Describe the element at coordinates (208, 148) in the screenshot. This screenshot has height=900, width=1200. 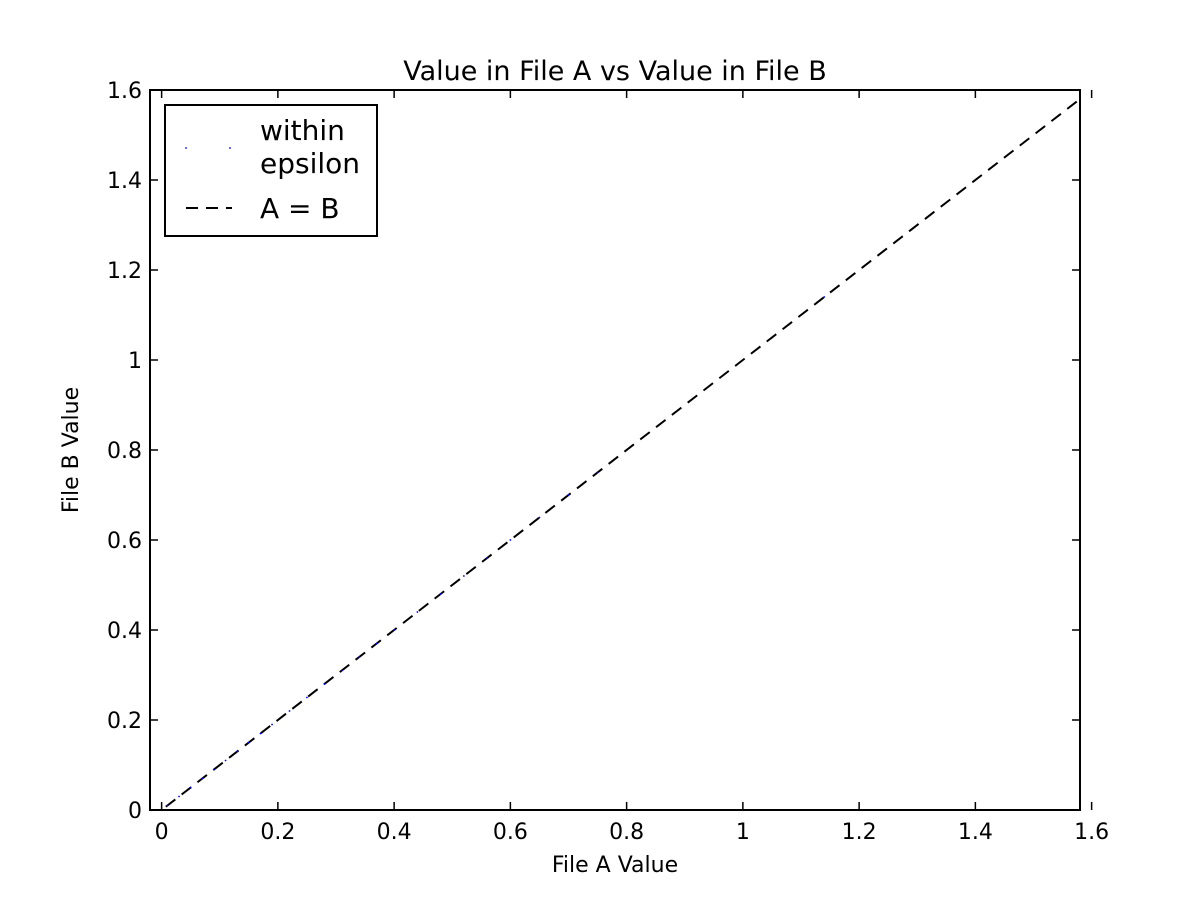
I see `legend-marker-points` at that location.